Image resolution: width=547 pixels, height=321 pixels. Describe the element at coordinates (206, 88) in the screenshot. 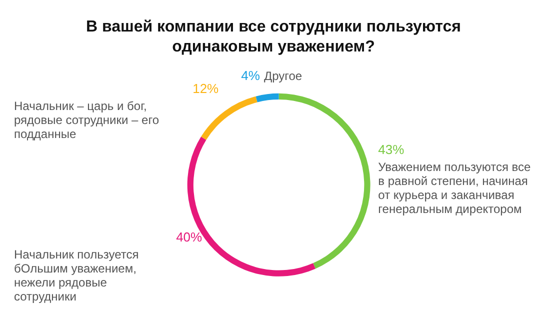

I see `data-label: 12%` at that location.